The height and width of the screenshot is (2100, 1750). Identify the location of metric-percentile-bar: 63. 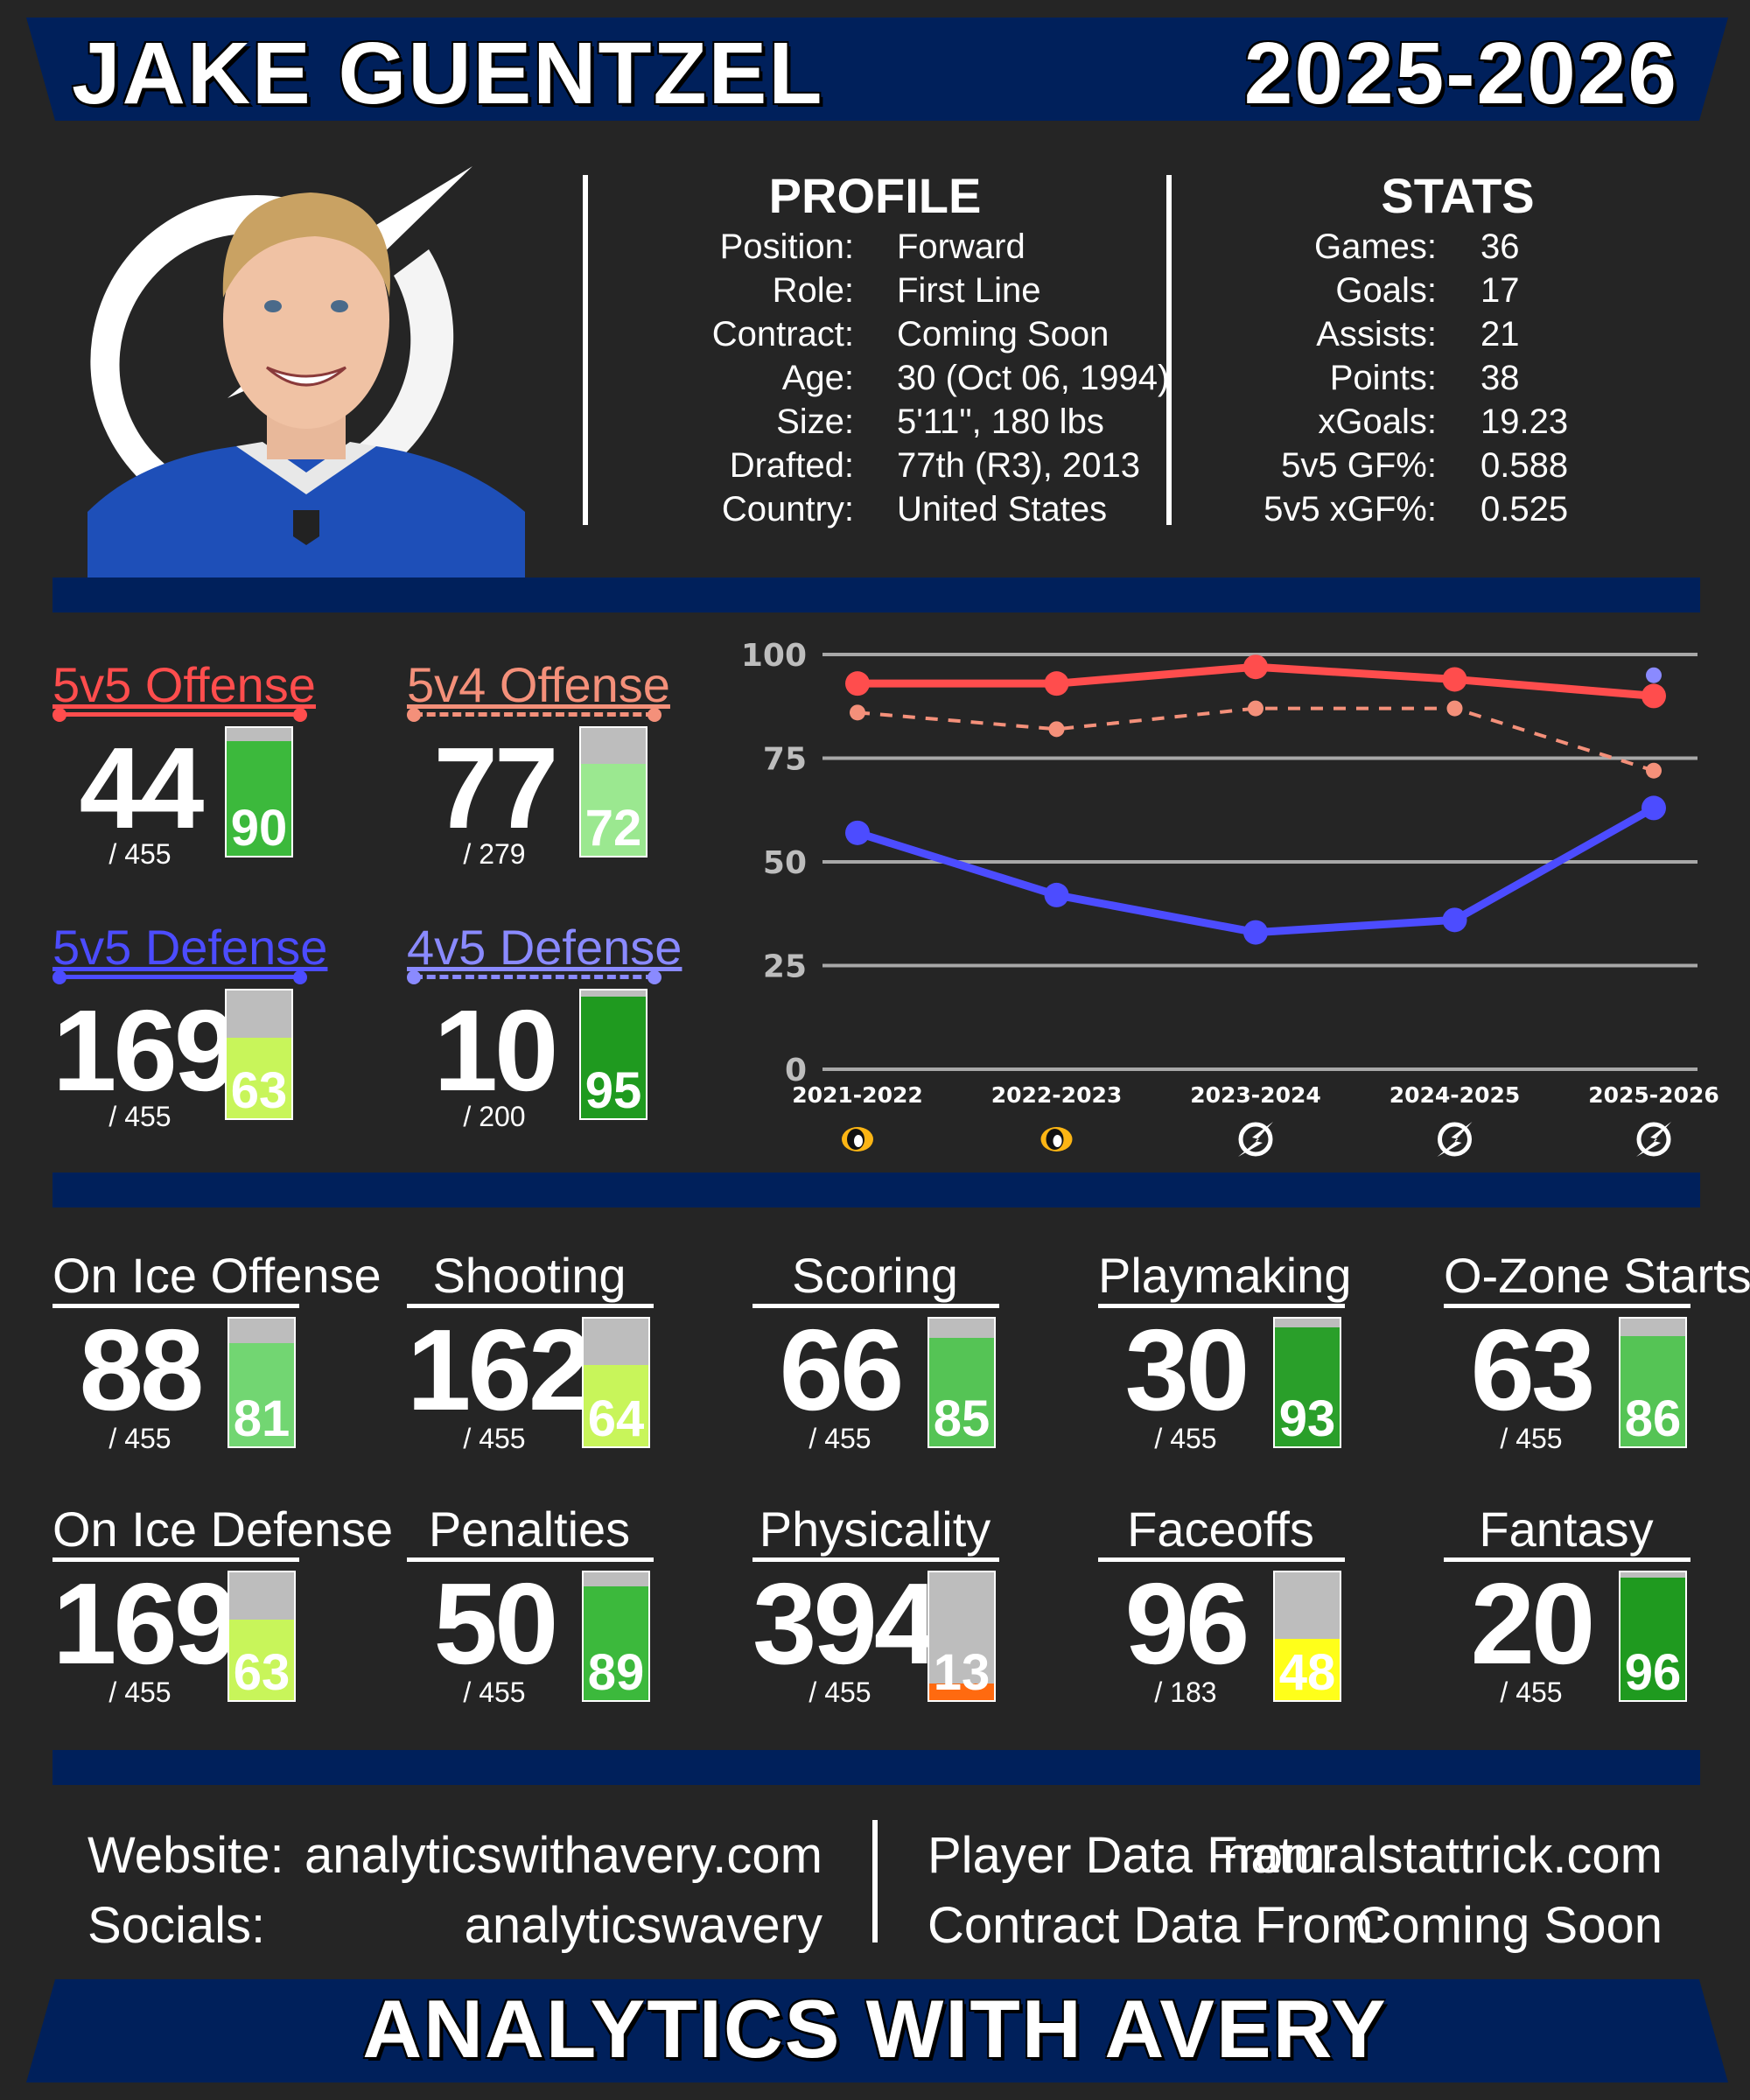
(262, 1636).